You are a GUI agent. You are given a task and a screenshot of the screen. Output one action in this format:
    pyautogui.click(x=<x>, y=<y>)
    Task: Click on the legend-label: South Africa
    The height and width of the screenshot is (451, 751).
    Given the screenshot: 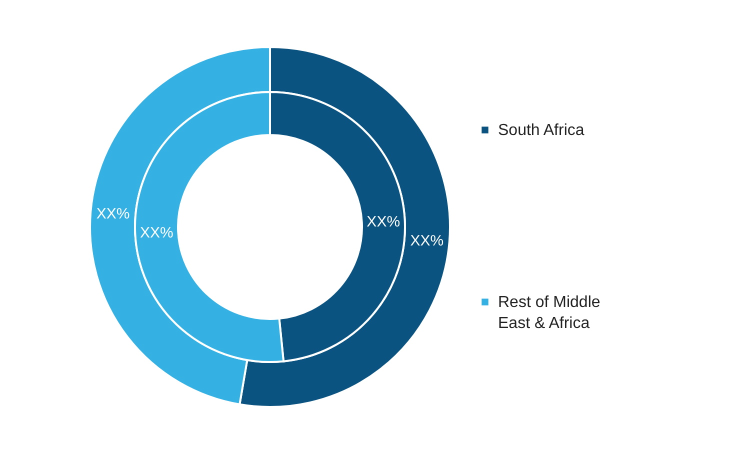 What is the action you would take?
    pyautogui.click(x=541, y=130)
    